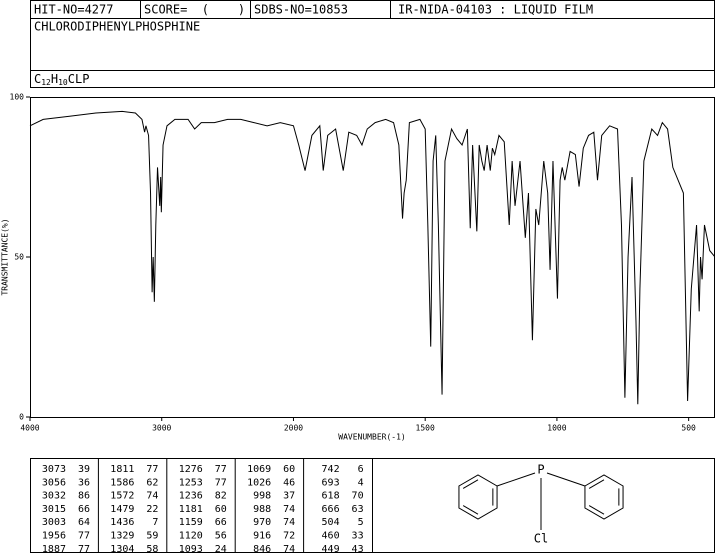 Image resolution: width=715 pixels, height=553 pixels. Describe the element at coordinates (191, 522) in the screenshot. I see `peak-wavenumber: 1159` at that location.